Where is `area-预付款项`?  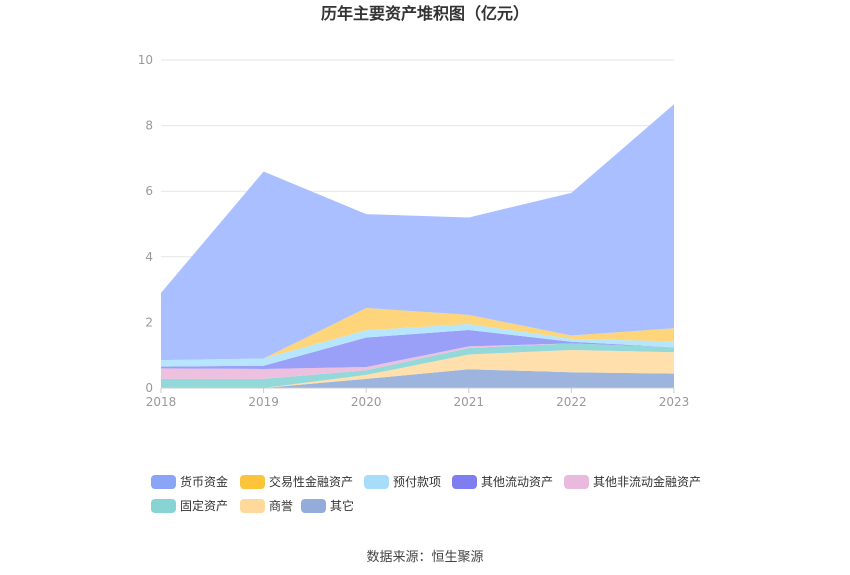
area-预付款项 is located at coordinates (417, 345).